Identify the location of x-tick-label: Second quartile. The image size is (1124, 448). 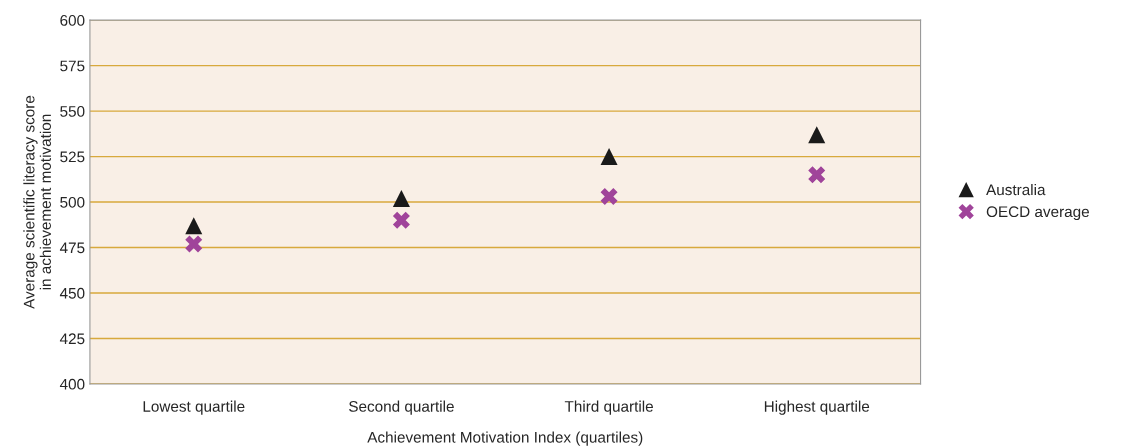
(401, 407).